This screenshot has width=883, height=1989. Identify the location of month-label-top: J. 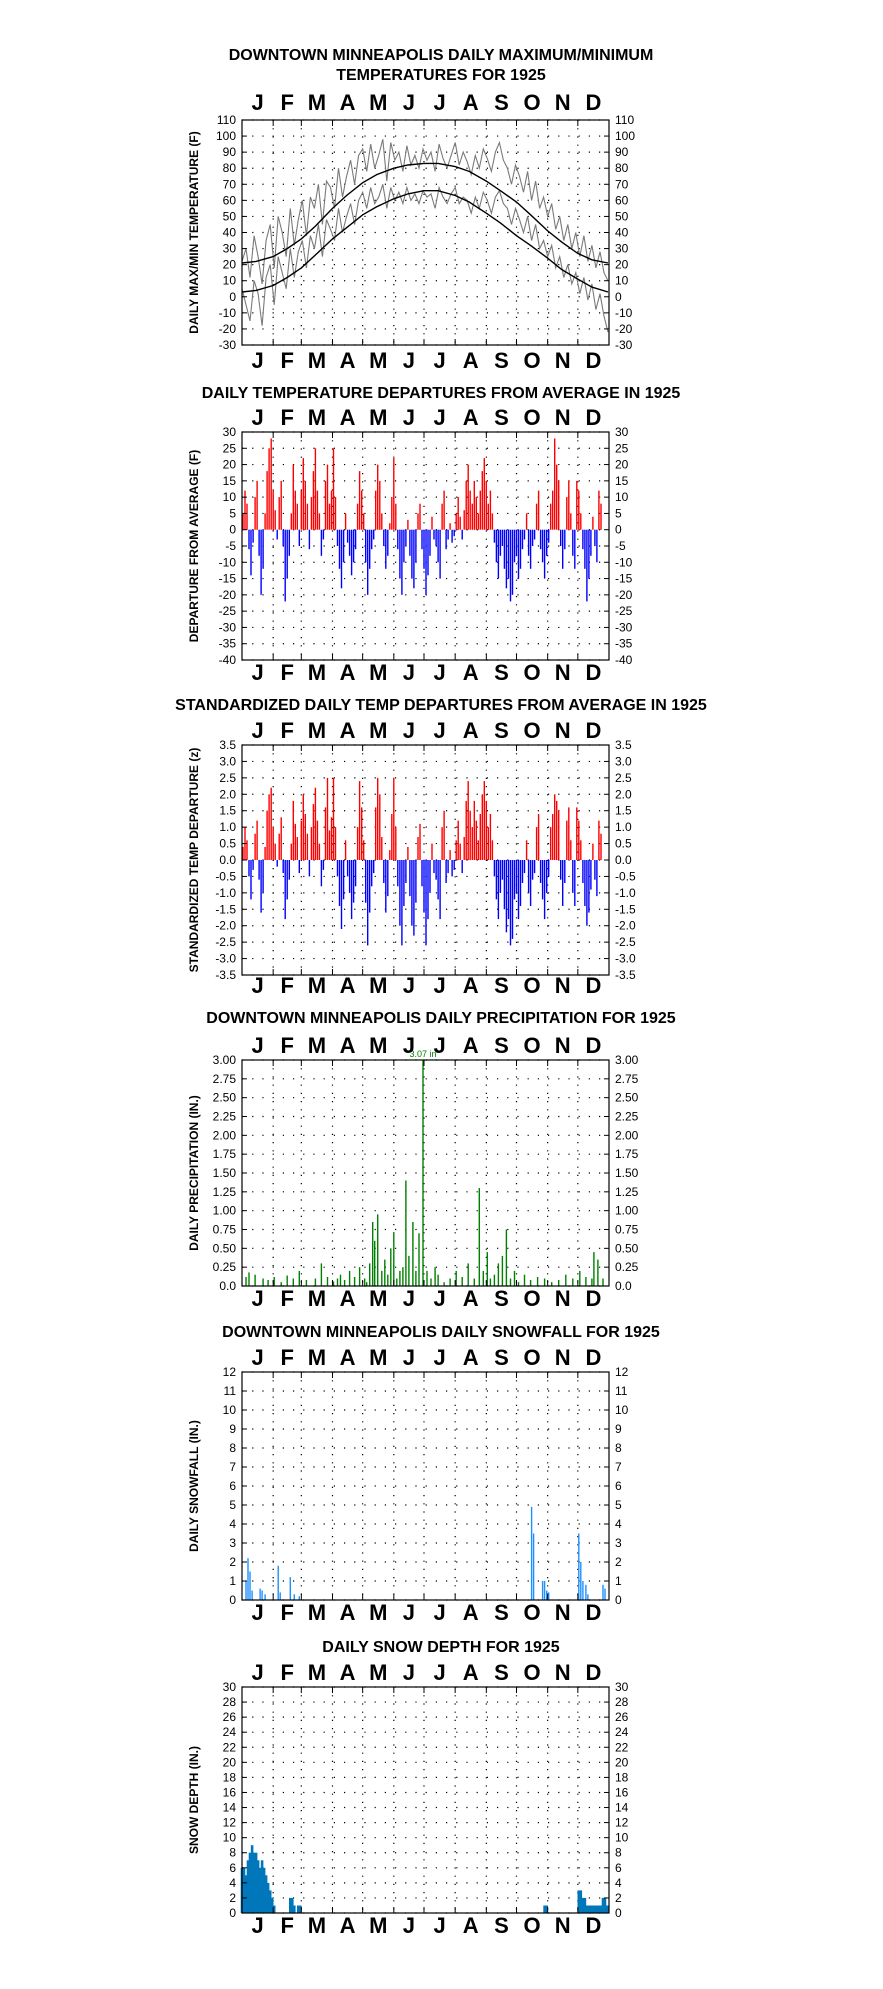
(439, 102).